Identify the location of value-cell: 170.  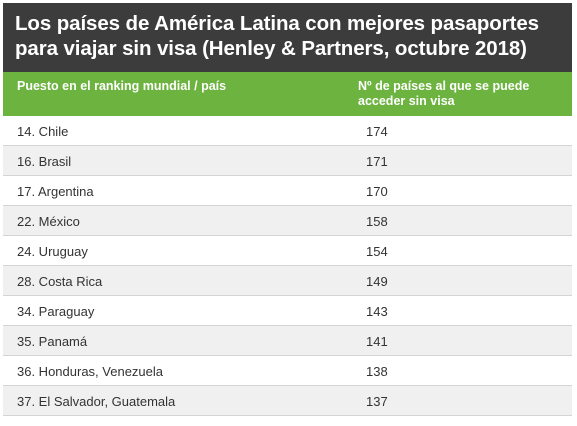
(377, 191).